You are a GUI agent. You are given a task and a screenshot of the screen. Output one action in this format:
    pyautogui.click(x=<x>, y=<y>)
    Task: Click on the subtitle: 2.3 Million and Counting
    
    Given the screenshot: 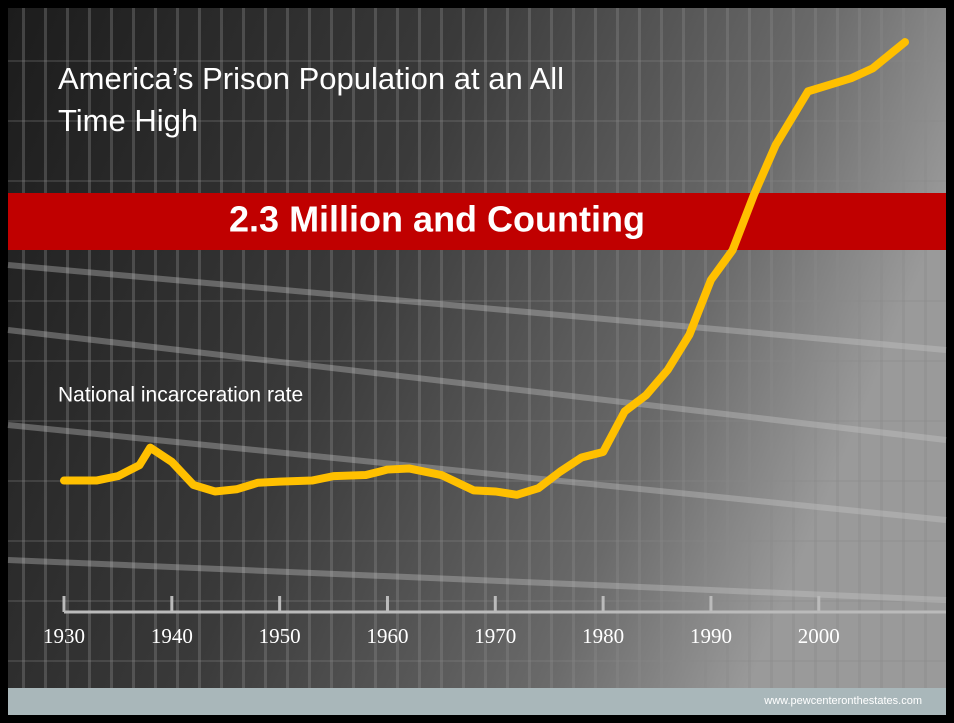 What is the action you would take?
    pyautogui.click(x=437, y=219)
    